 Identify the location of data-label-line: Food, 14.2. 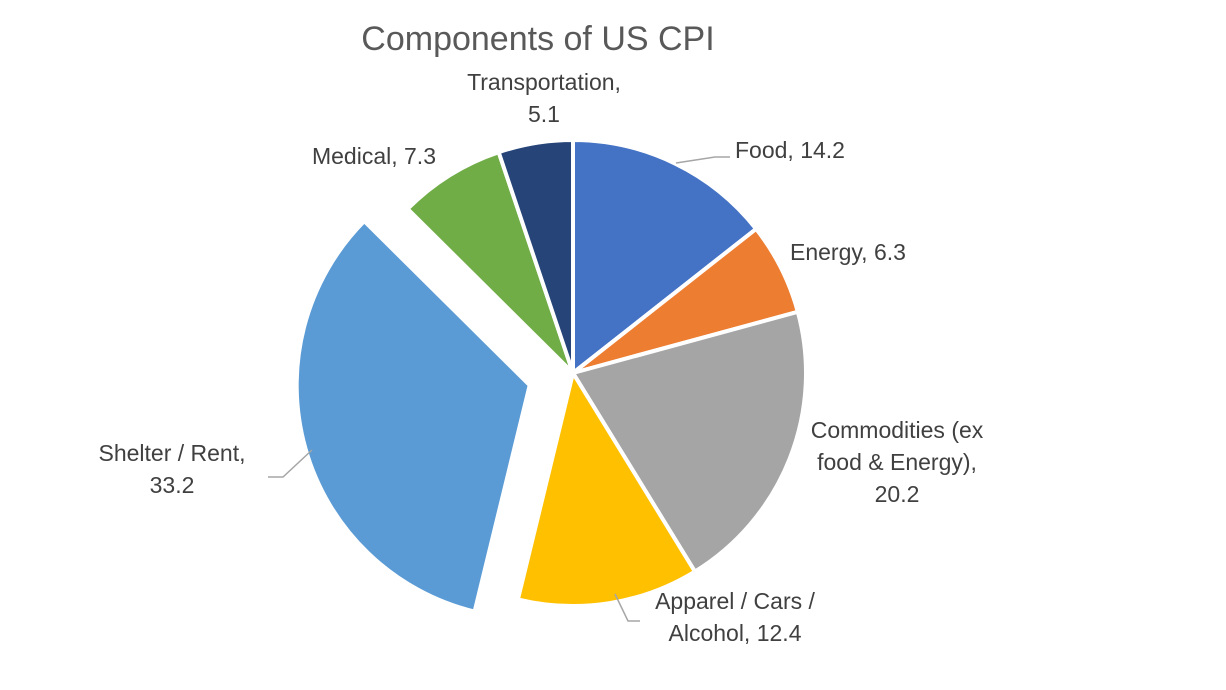
(790, 150).